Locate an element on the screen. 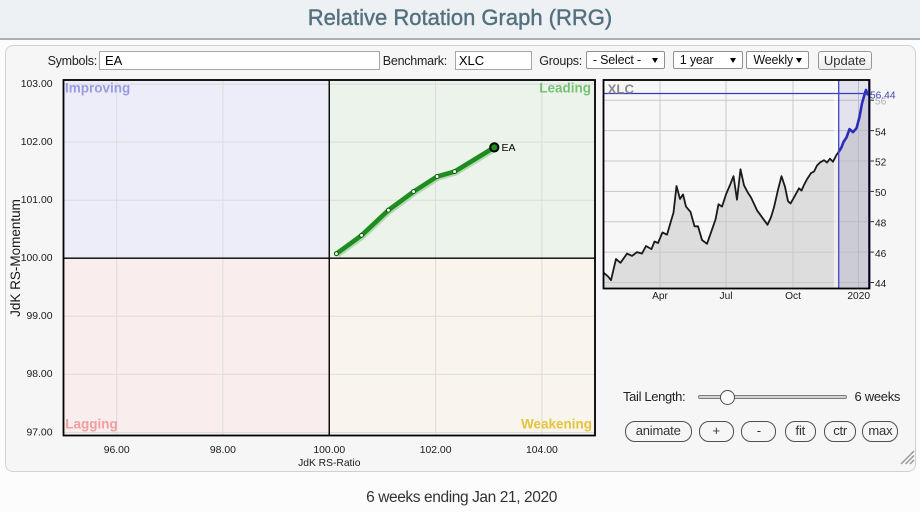  svg-text: JdK RS-Ratio is located at coordinates (329, 463).